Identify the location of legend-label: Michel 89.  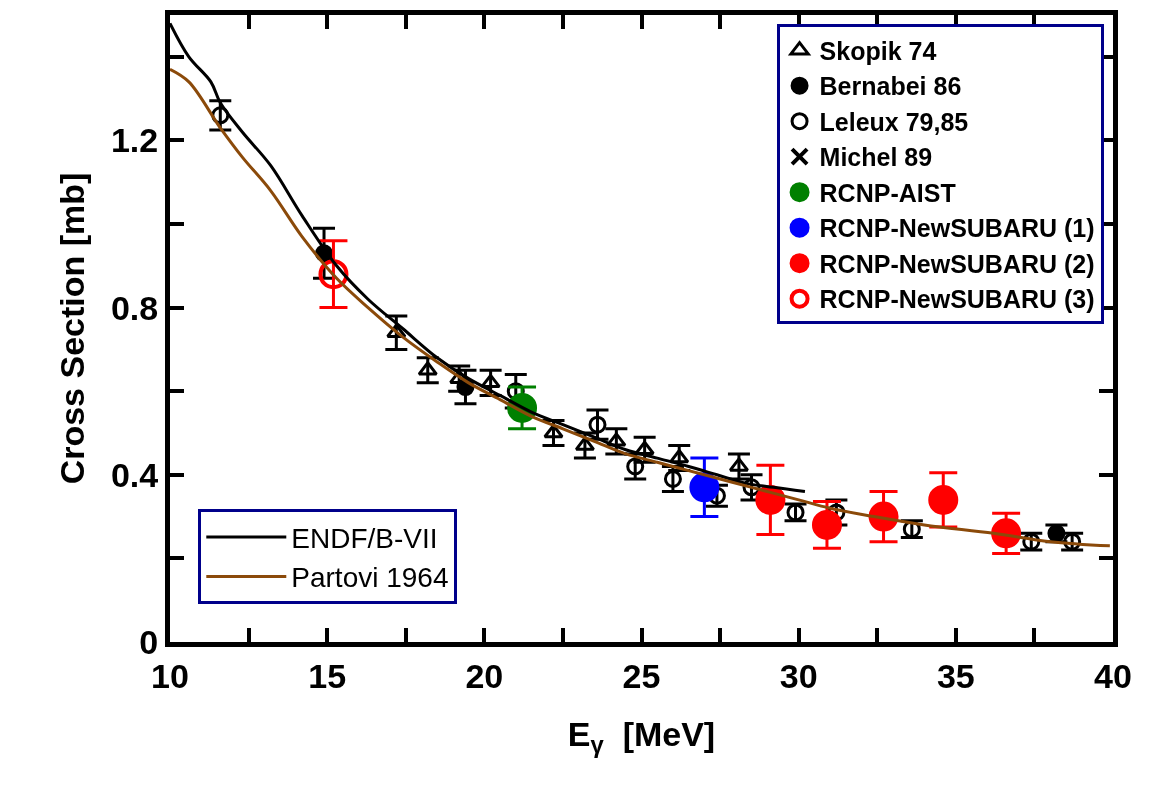
(876, 157).